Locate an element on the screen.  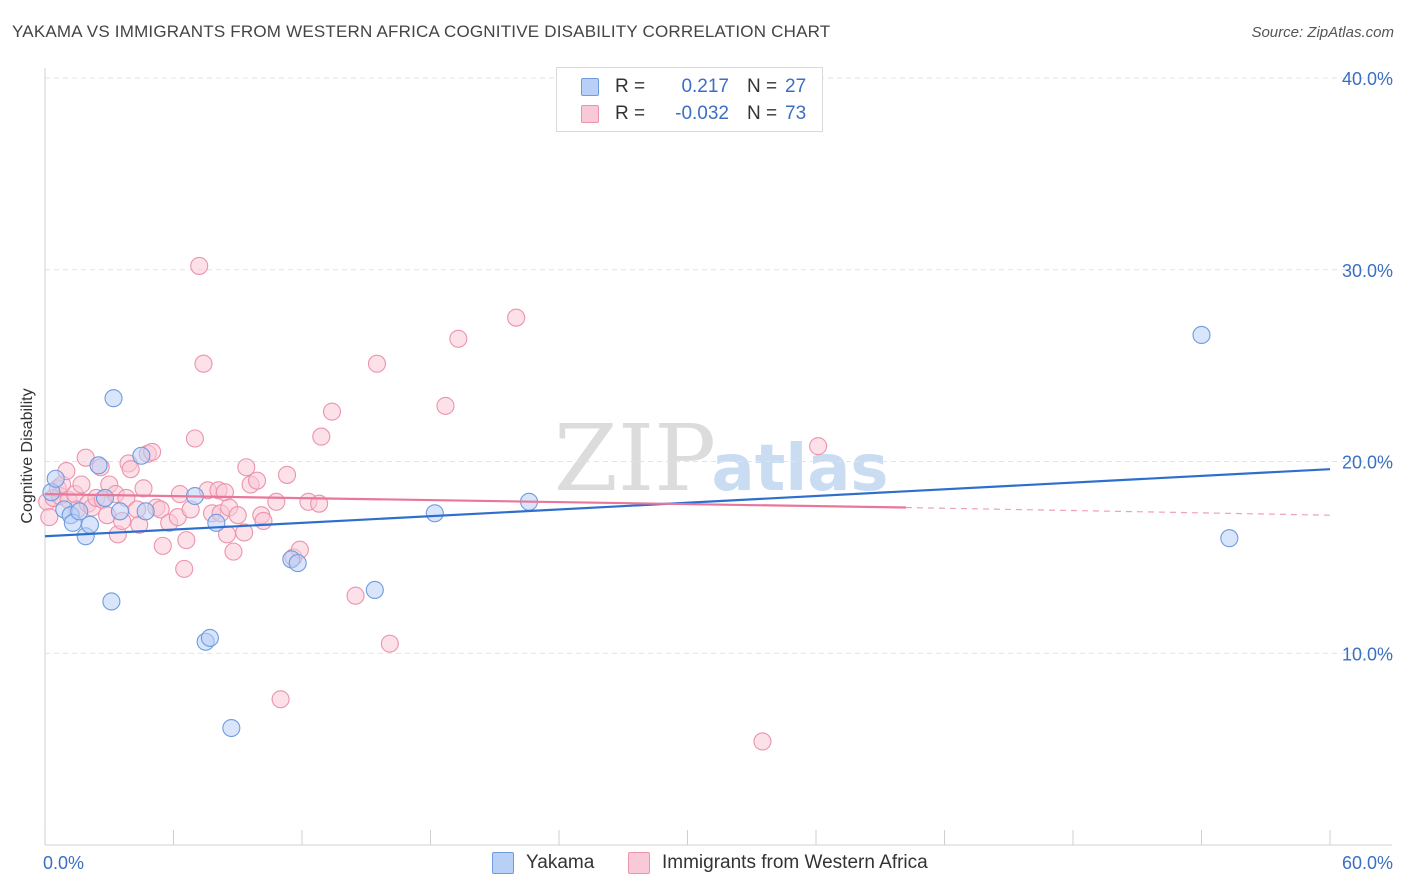
legend-item-immigrants: Immigrants from Western Africa is located at coordinates (778, 863).